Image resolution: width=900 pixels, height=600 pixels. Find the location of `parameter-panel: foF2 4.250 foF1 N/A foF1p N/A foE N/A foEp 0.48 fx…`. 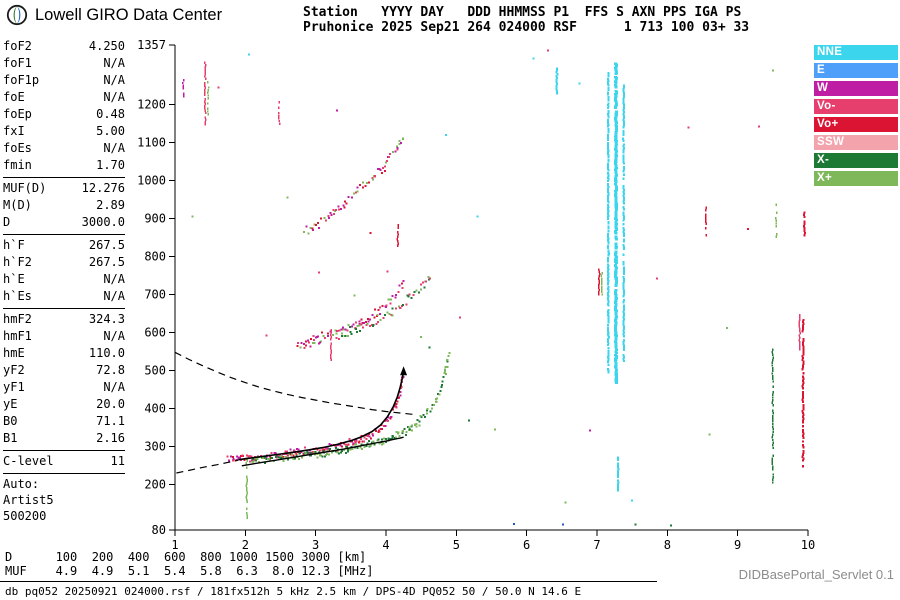

parameter-panel: foF2 4.250 foF1 N/A foF1p N/A foE N/A foEp 0.48 fx… is located at coordinates (64, 281).